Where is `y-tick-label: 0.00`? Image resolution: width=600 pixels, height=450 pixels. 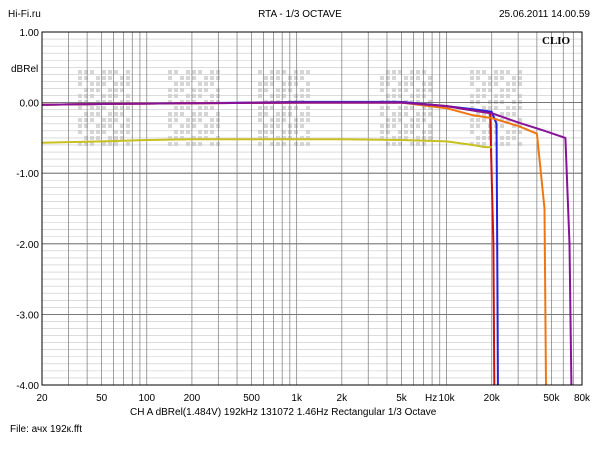 y-tick-label: 0.00 is located at coordinates (30, 104).